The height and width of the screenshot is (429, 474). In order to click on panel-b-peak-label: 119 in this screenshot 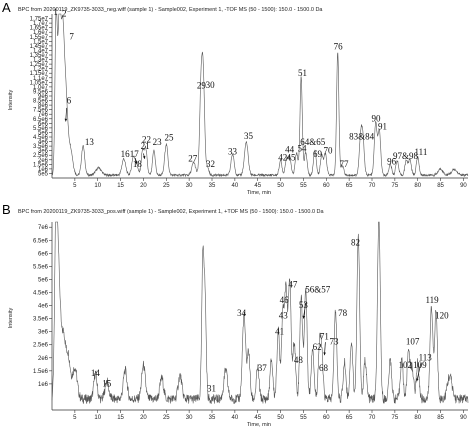, I will do `click(432, 300)`.